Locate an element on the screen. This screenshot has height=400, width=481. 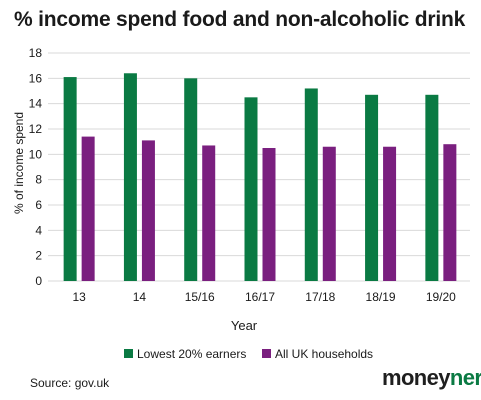
brand-logo: moneynerd is located at coordinates (431, 378).